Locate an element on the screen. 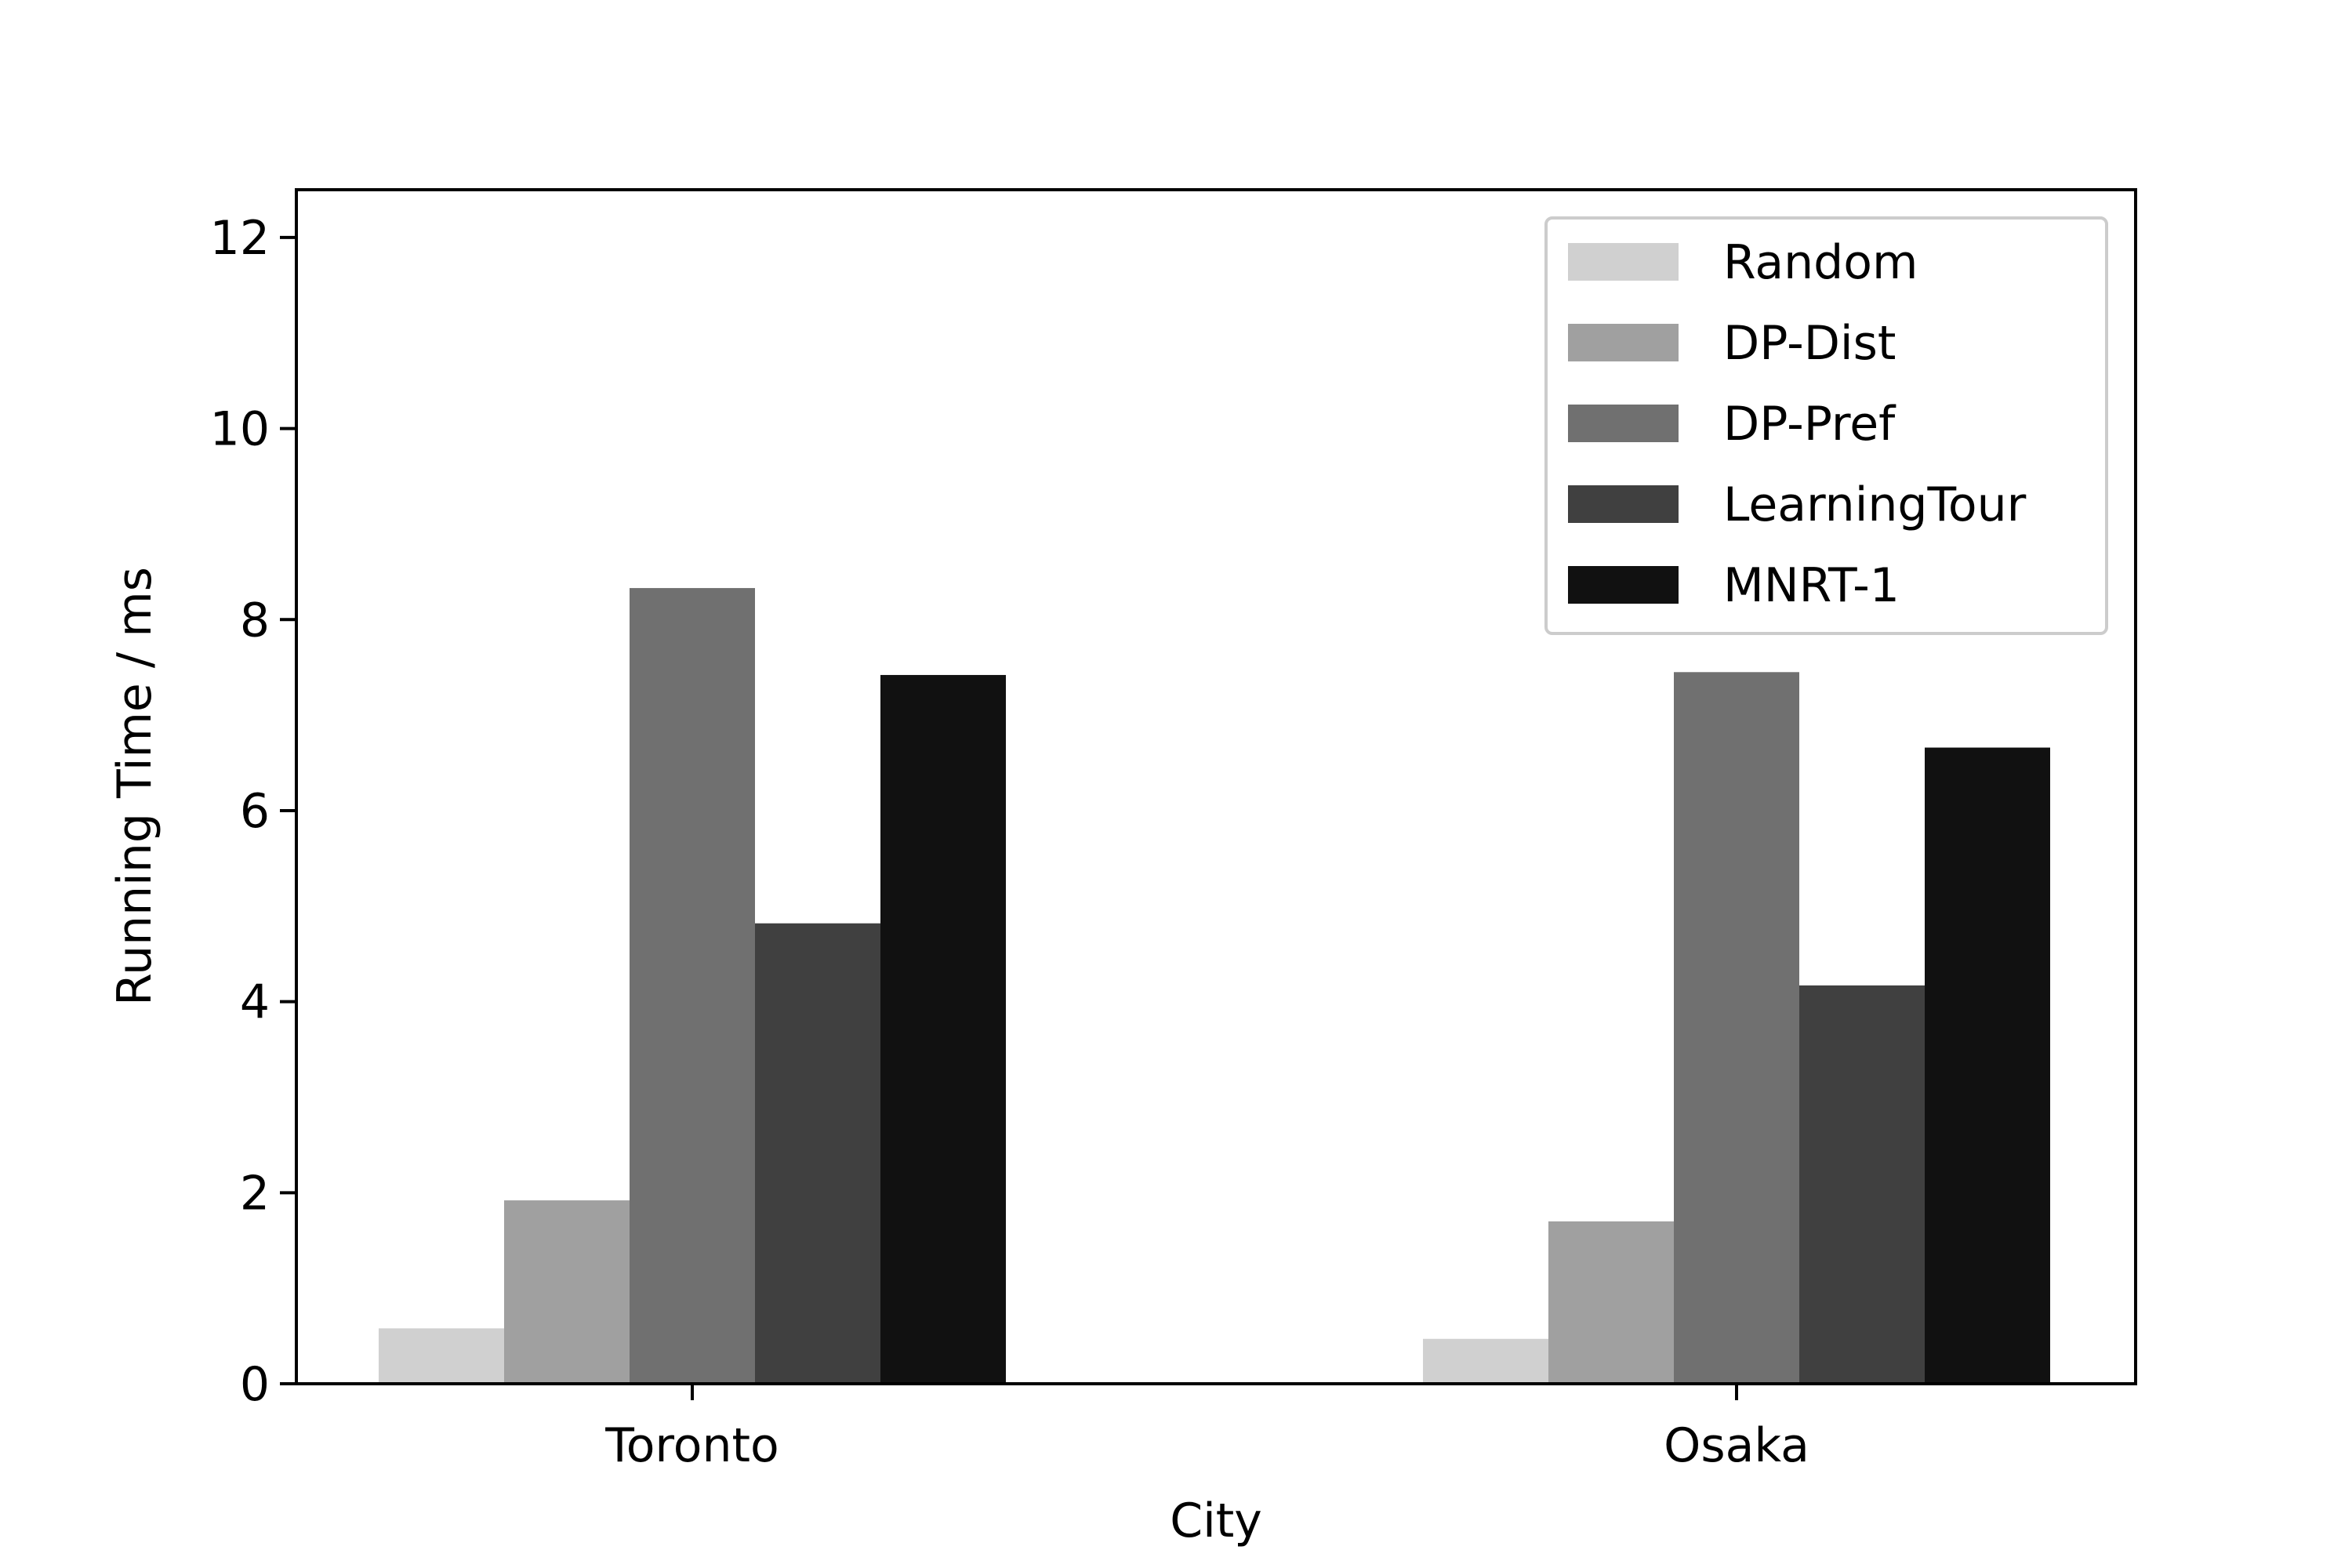 This screenshot has width=2352, height=1568. y-tick-label: 2 is located at coordinates (255, 1193).